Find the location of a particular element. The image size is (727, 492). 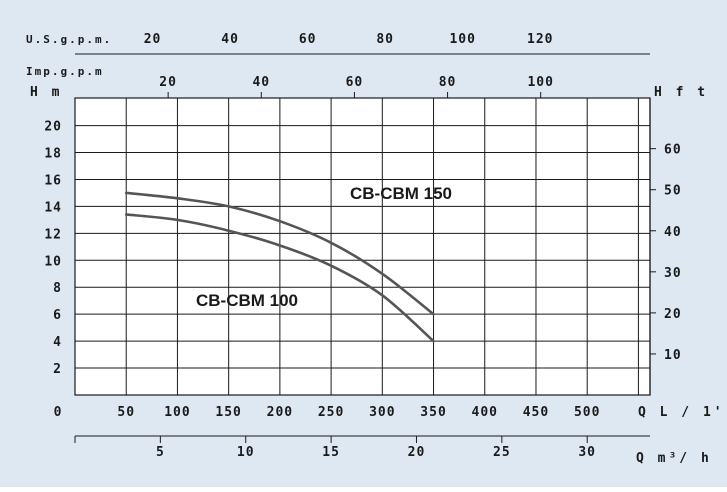

head-m-tick-label: 10 is located at coordinates (53, 261).